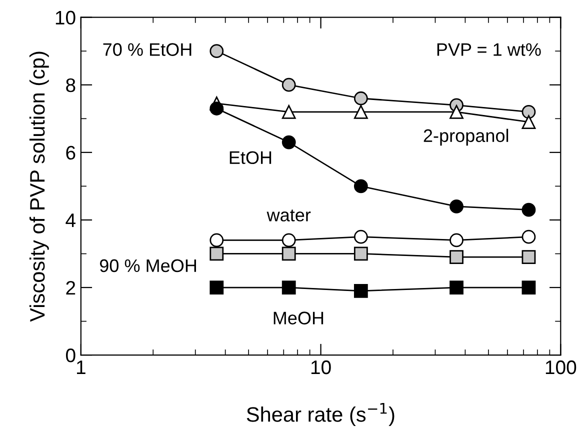 The width and height of the screenshot is (578, 433). What do you see at coordinates (71, 287) in the screenshot?
I see `y-tick-label: 2` at bounding box center [71, 287].